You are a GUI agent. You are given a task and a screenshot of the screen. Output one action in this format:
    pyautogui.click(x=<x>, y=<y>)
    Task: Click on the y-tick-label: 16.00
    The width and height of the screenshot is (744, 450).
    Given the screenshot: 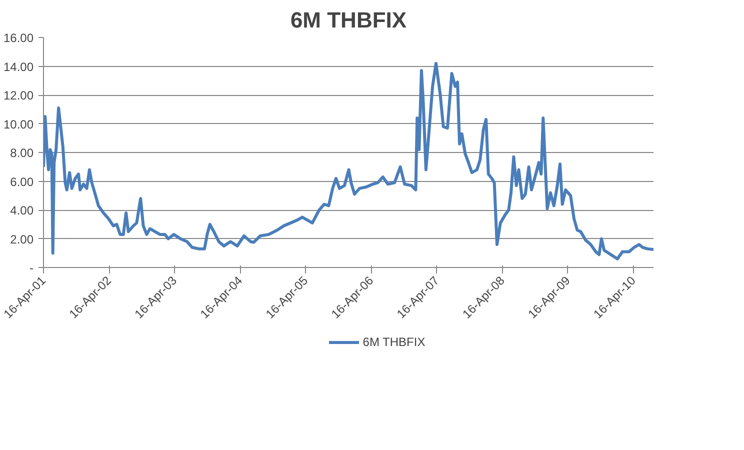 What is the action you would take?
    pyautogui.click(x=18, y=38)
    